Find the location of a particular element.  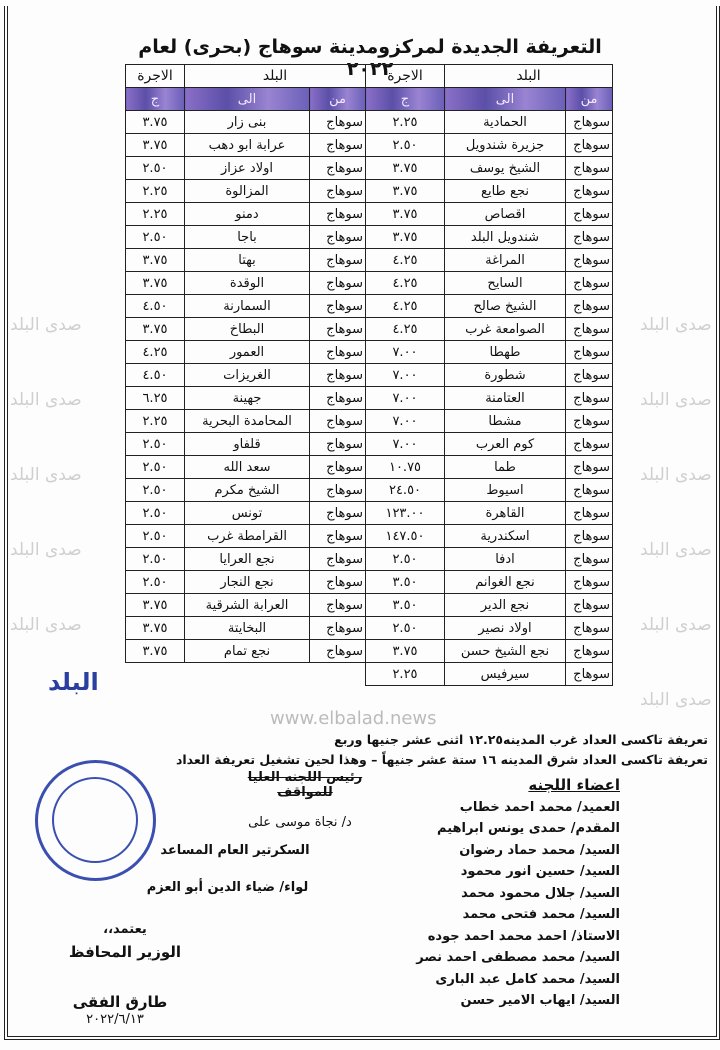

cell-to: السمارنة is located at coordinates (247, 306).